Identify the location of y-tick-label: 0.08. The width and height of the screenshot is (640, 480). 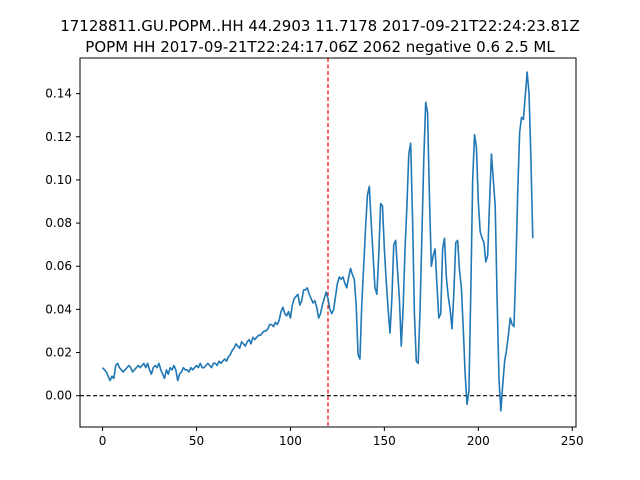
(58, 223).